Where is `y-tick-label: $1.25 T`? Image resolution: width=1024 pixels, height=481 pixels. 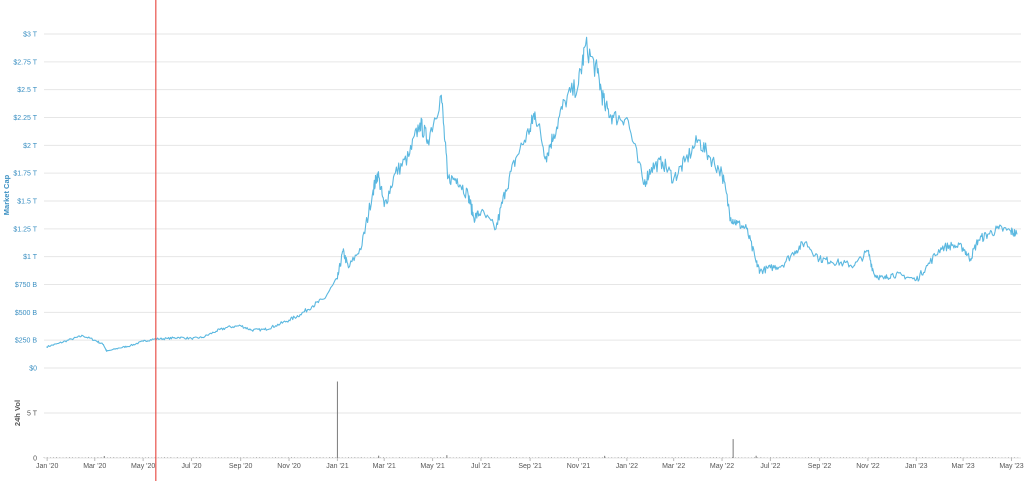 y-tick-label: $1.25 T is located at coordinates (25, 229).